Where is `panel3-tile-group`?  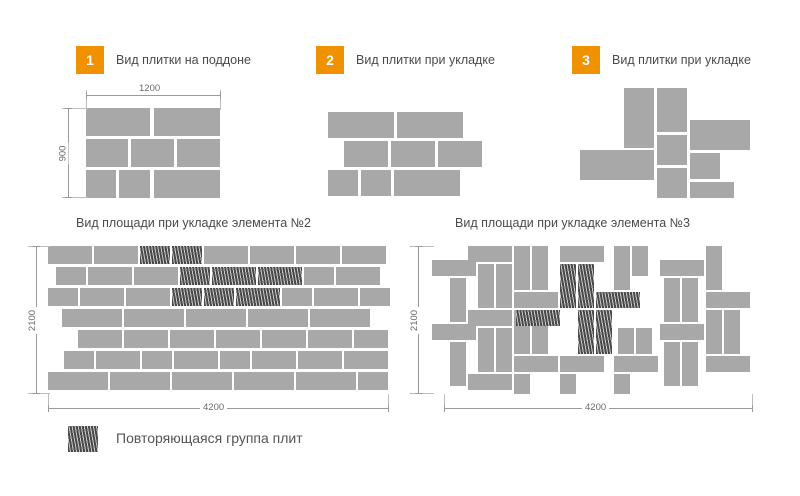 panel3-tile-group is located at coordinates (665, 143).